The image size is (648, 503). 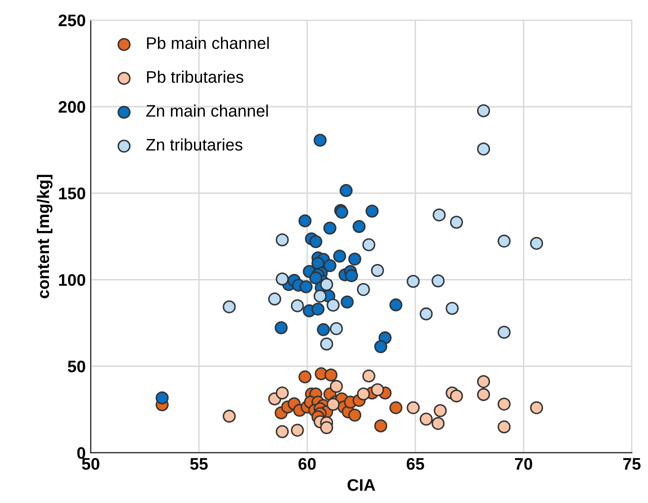 I want to click on legend-label: Pb main channel, so click(x=208, y=43).